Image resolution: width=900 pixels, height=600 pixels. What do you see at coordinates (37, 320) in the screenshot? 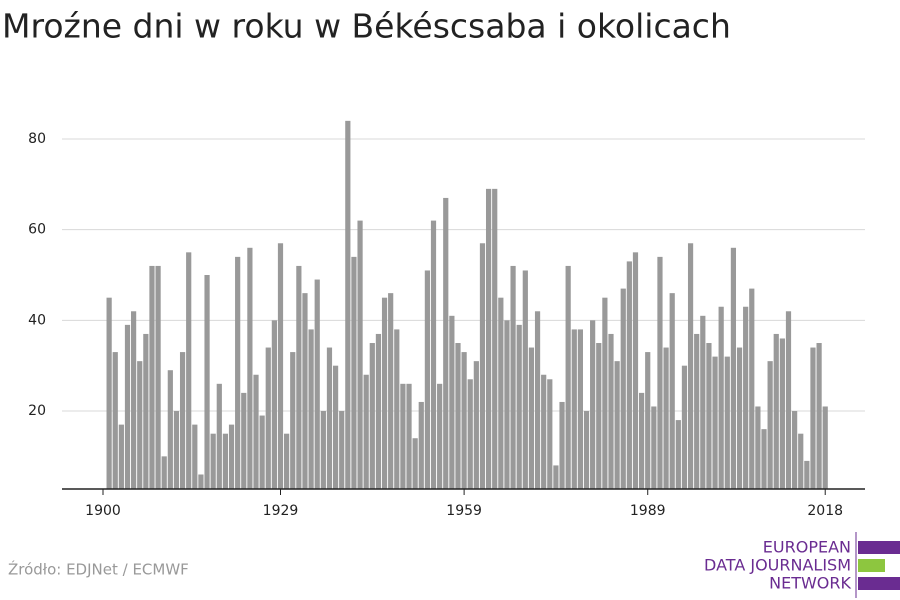
I see `y-tick-label: 40` at bounding box center [37, 320].